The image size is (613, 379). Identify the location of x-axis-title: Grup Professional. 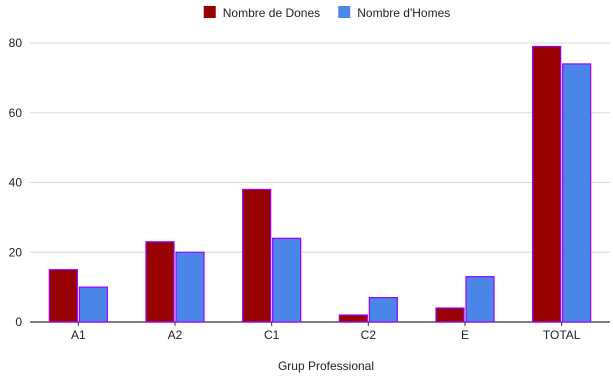
(326, 366).